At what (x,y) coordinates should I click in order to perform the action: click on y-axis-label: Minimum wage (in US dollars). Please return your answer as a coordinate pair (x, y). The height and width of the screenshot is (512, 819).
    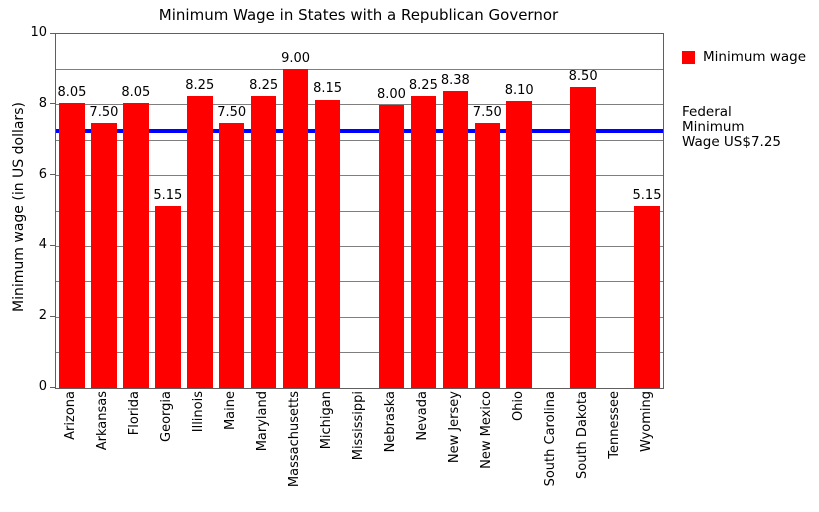
    Looking at the image, I should click on (19, 207).